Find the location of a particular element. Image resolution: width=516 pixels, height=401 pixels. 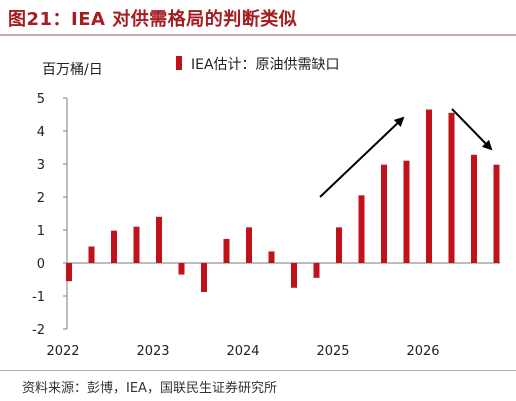

source-divider is located at coordinates (258, 370).